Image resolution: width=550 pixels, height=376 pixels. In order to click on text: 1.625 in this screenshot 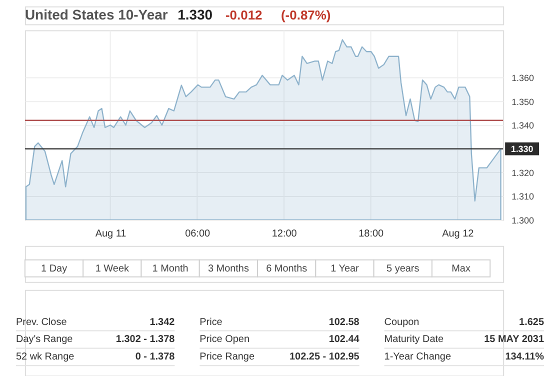, I will do `click(531, 322)`.